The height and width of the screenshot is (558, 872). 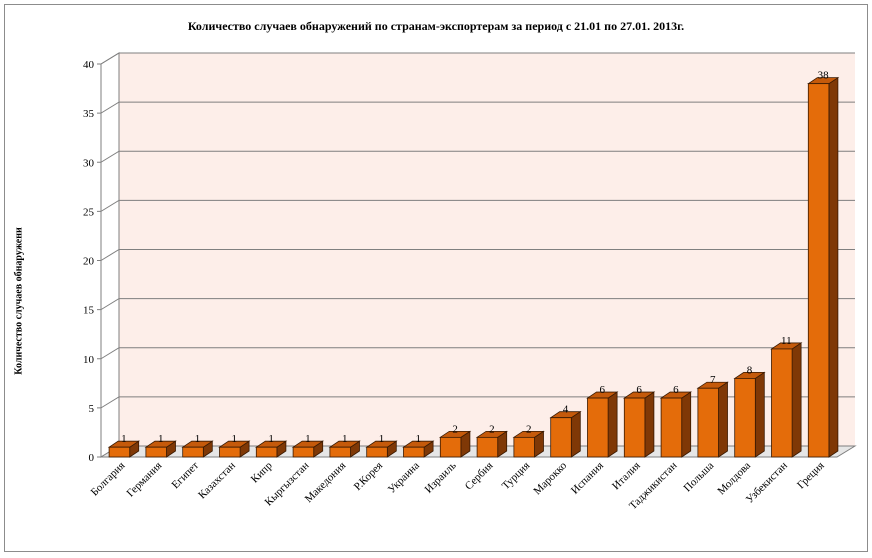 What do you see at coordinates (368, 476) in the screenshot?
I see `x-tick-label: Р.Корея` at bounding box center [368, 476].